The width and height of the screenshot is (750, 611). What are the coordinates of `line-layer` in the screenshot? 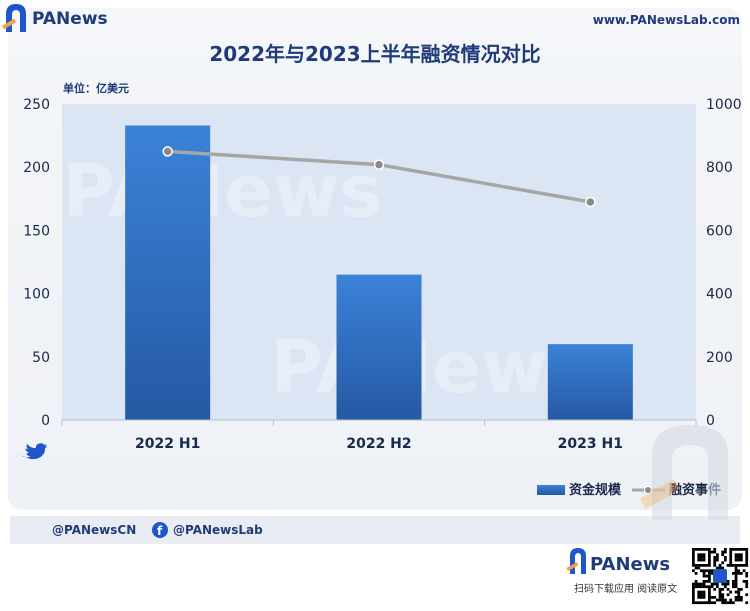 It's located at (379, 177).